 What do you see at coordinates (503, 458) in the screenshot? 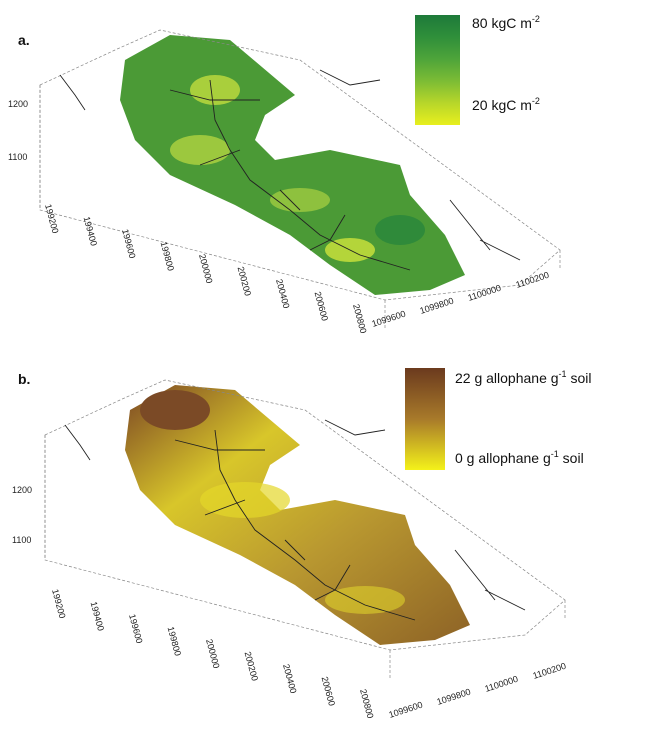
I see `legend-text: 0 g allophane g` at bounding box center [503, 458].